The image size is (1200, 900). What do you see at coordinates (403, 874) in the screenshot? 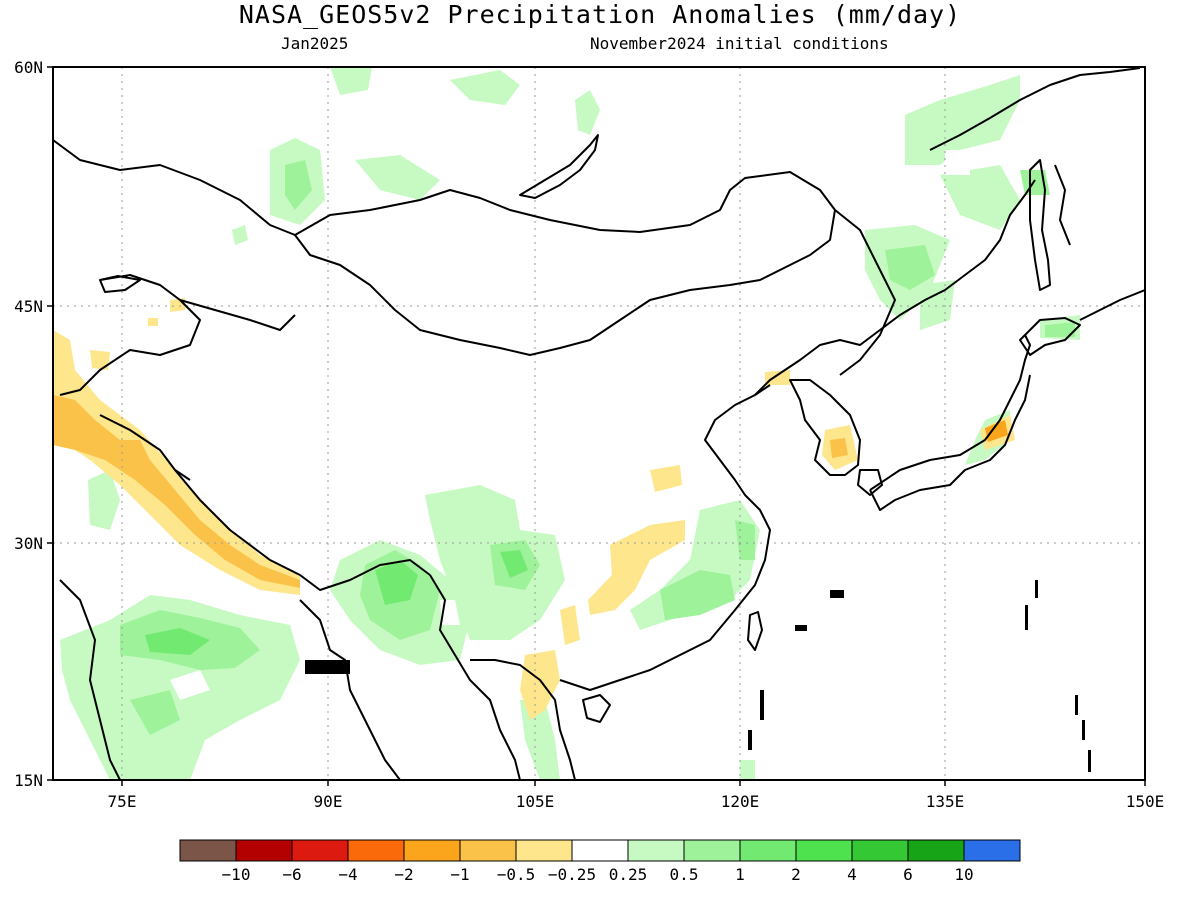
I see `colorbar-label: −2` at bounding box center [403, 874].